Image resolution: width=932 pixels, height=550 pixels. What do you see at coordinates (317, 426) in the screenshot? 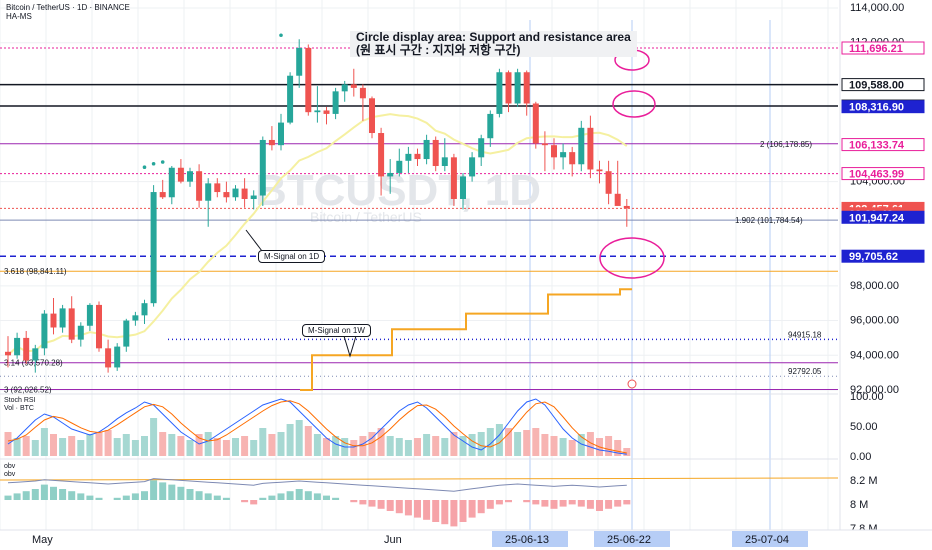
I see `stoch-k-line` at bounding box center [317, 426].